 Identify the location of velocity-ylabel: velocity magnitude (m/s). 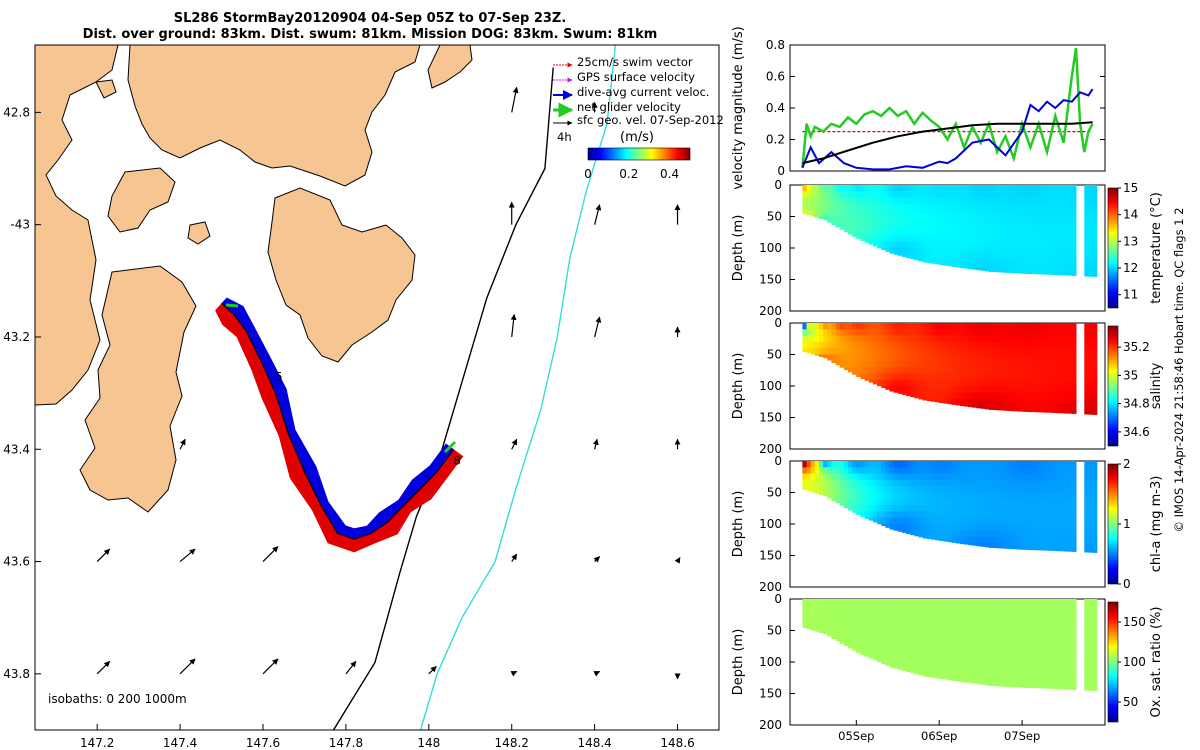
(738, 107).